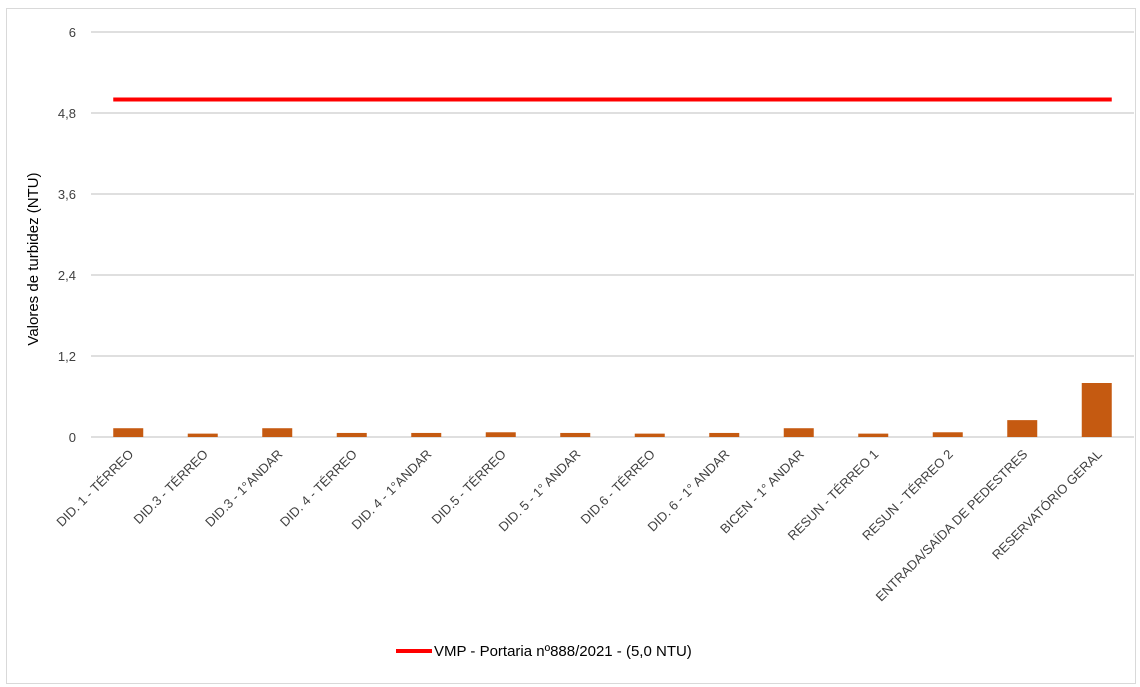 The height and width of the screenshot is (687, 1140). I want to click on legend: VMP - Portaria nº888/2021 - (5,0 NTU), so click(544, 651).